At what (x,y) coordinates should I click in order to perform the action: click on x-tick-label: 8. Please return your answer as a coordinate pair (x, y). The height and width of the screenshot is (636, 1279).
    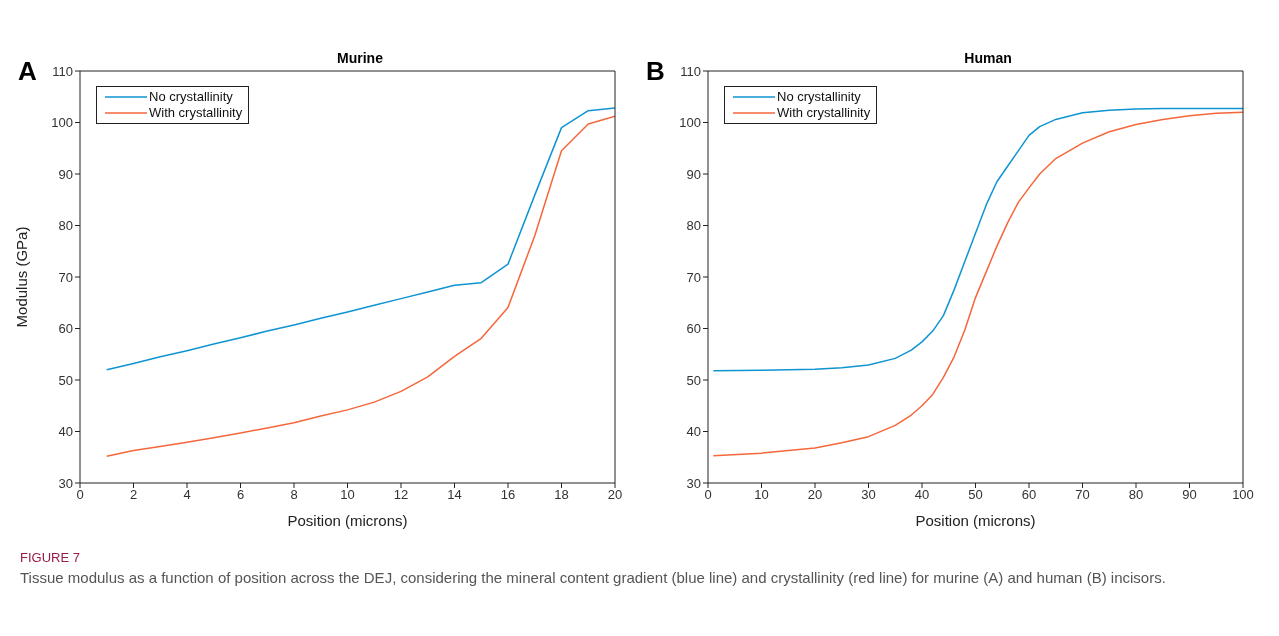
    Looking at the image, I should click on (294, 495).